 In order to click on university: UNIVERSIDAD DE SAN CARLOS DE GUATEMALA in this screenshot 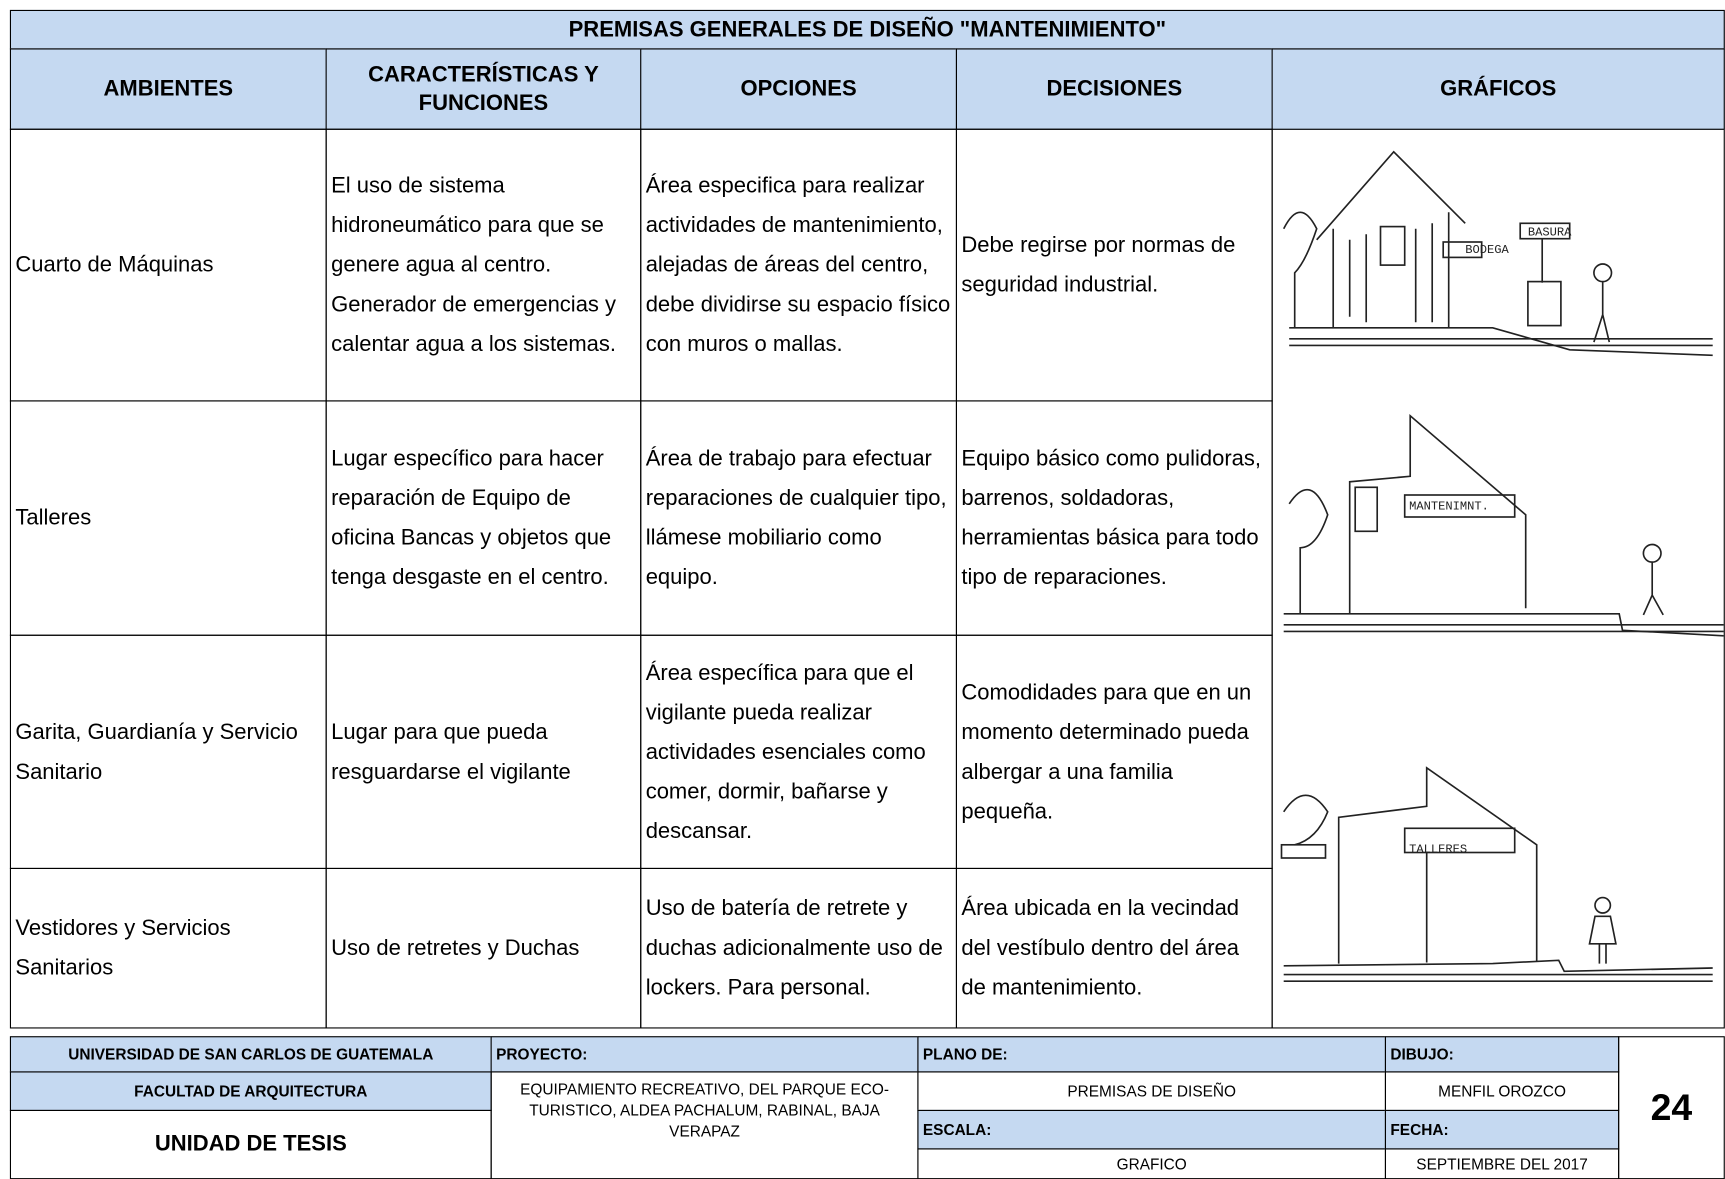, I will do `click(250, 1054)`.